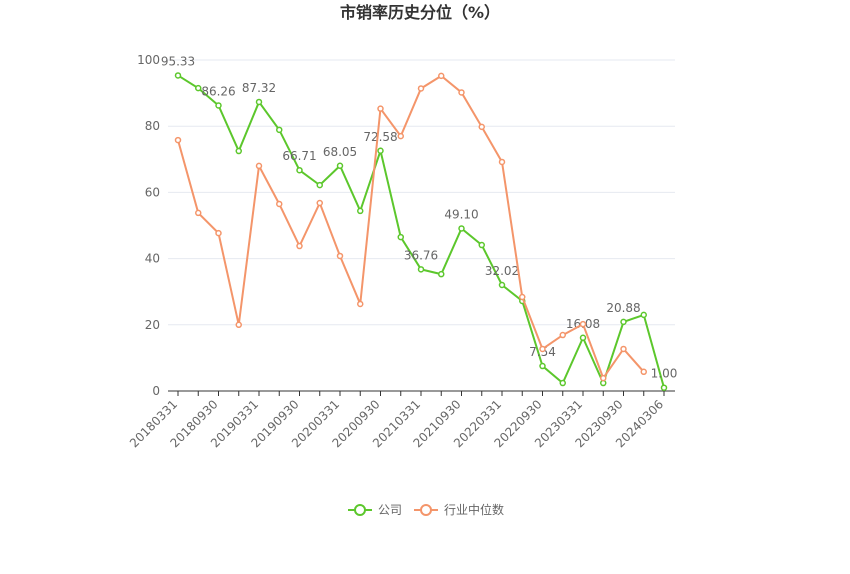 This screenshot has width=850, height=574. I want to click on data-label: 66.71, so click(299, 156).